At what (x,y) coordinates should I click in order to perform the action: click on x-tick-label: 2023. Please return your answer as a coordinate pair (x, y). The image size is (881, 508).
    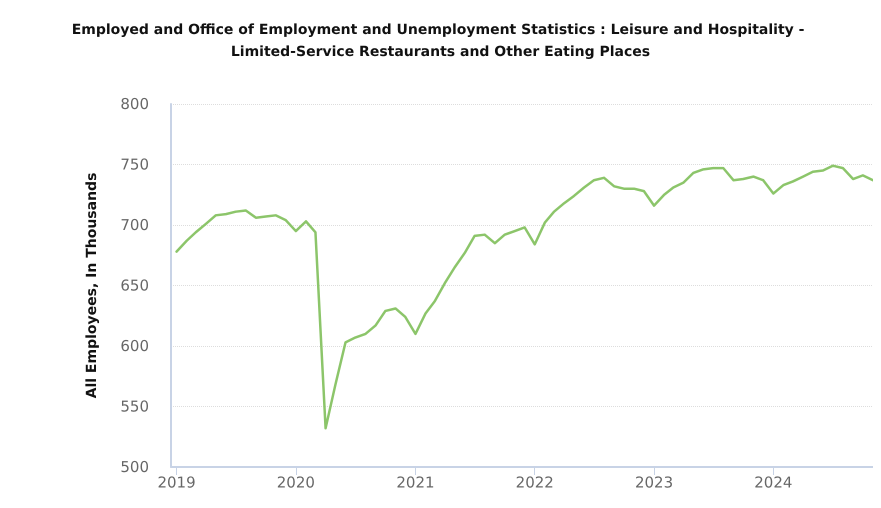
    Looking at the image, I should click on (654, 483).